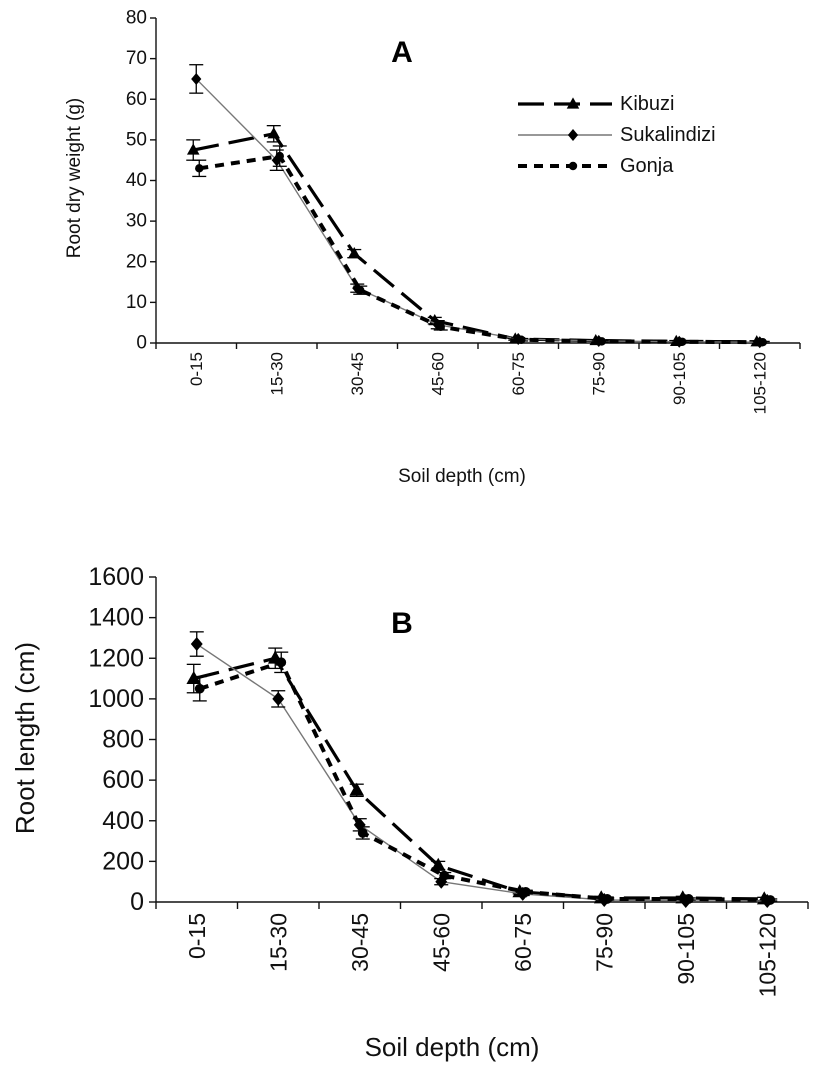  I want to click on panel-b-x-axis-label: Soil depth (cm), so click(452, 1047).